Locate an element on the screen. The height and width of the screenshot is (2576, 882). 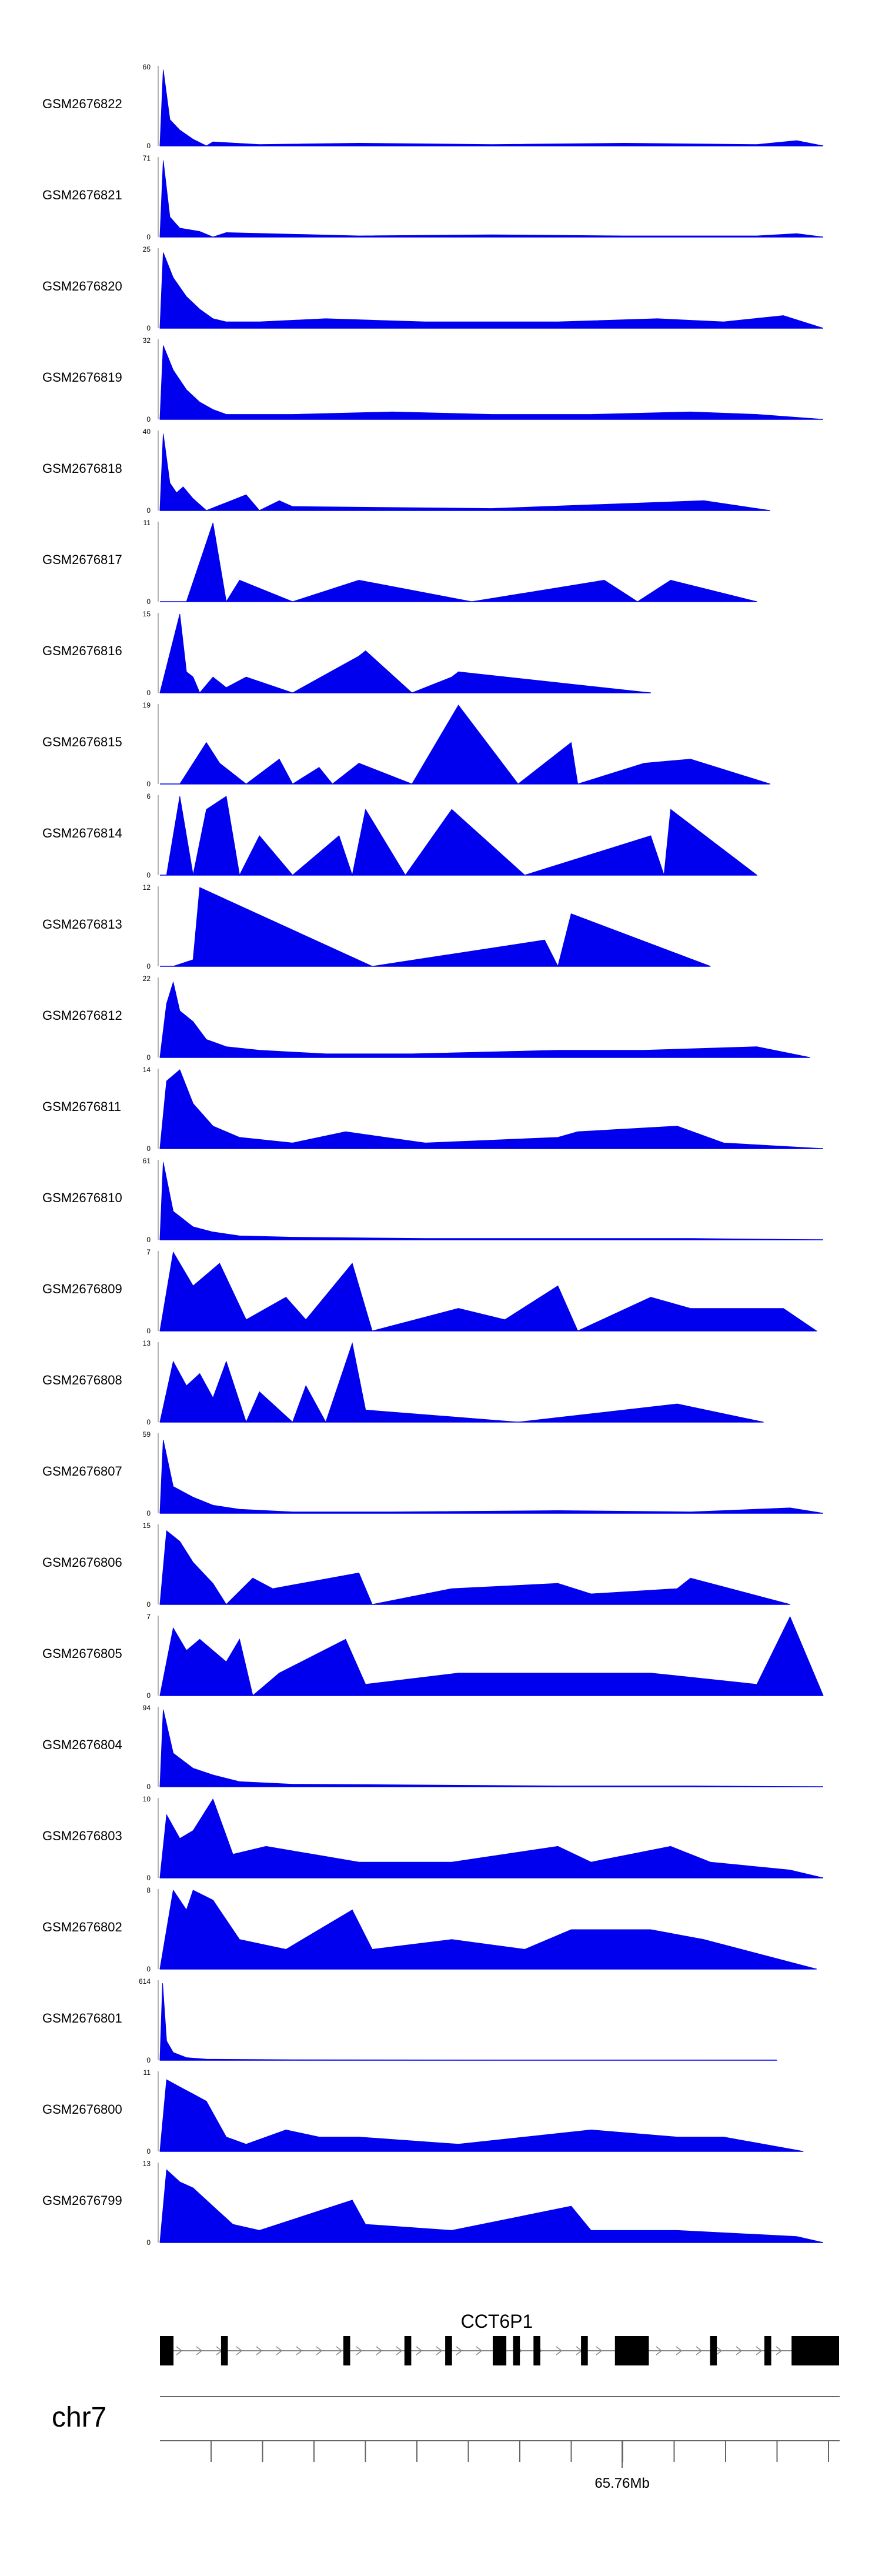
track-ymax-label: 94 is located at coordinates (147, 1708).